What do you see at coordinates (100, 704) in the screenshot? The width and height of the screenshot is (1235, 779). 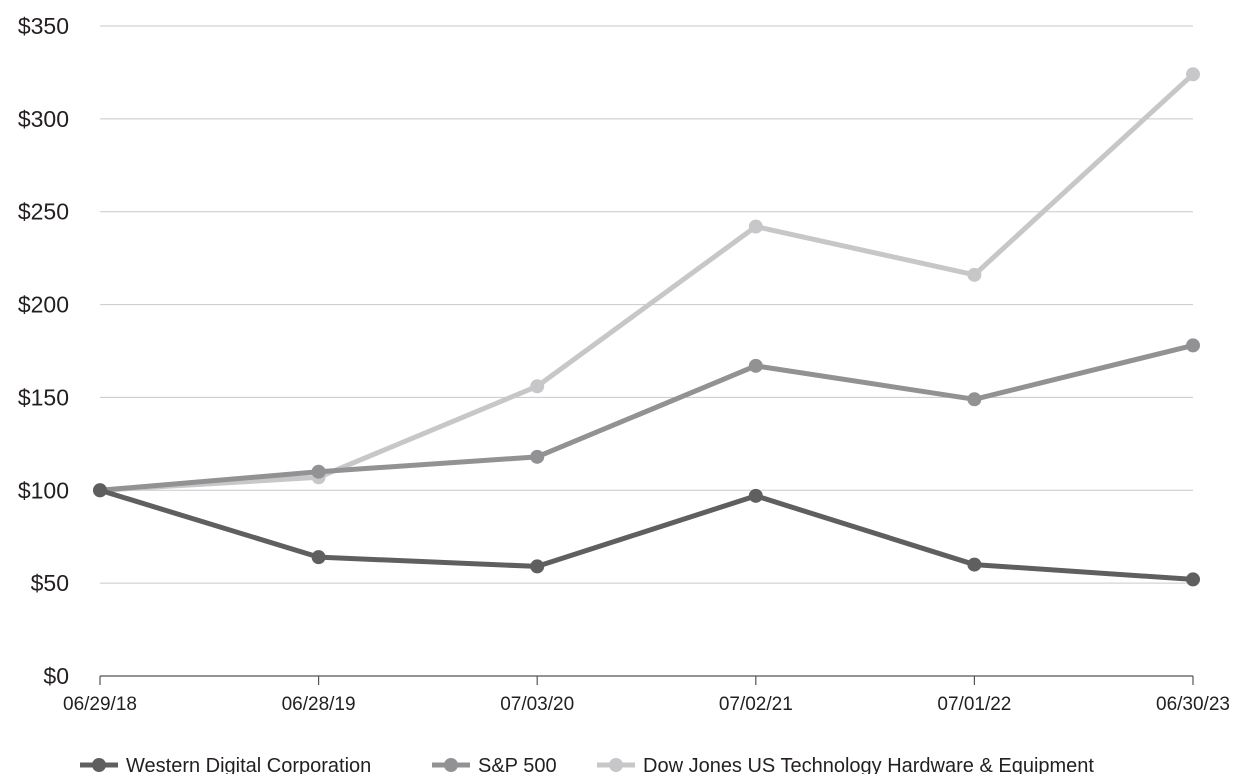 I see `x-tick-label: 06/29/18` at bounding box center [100, 704].